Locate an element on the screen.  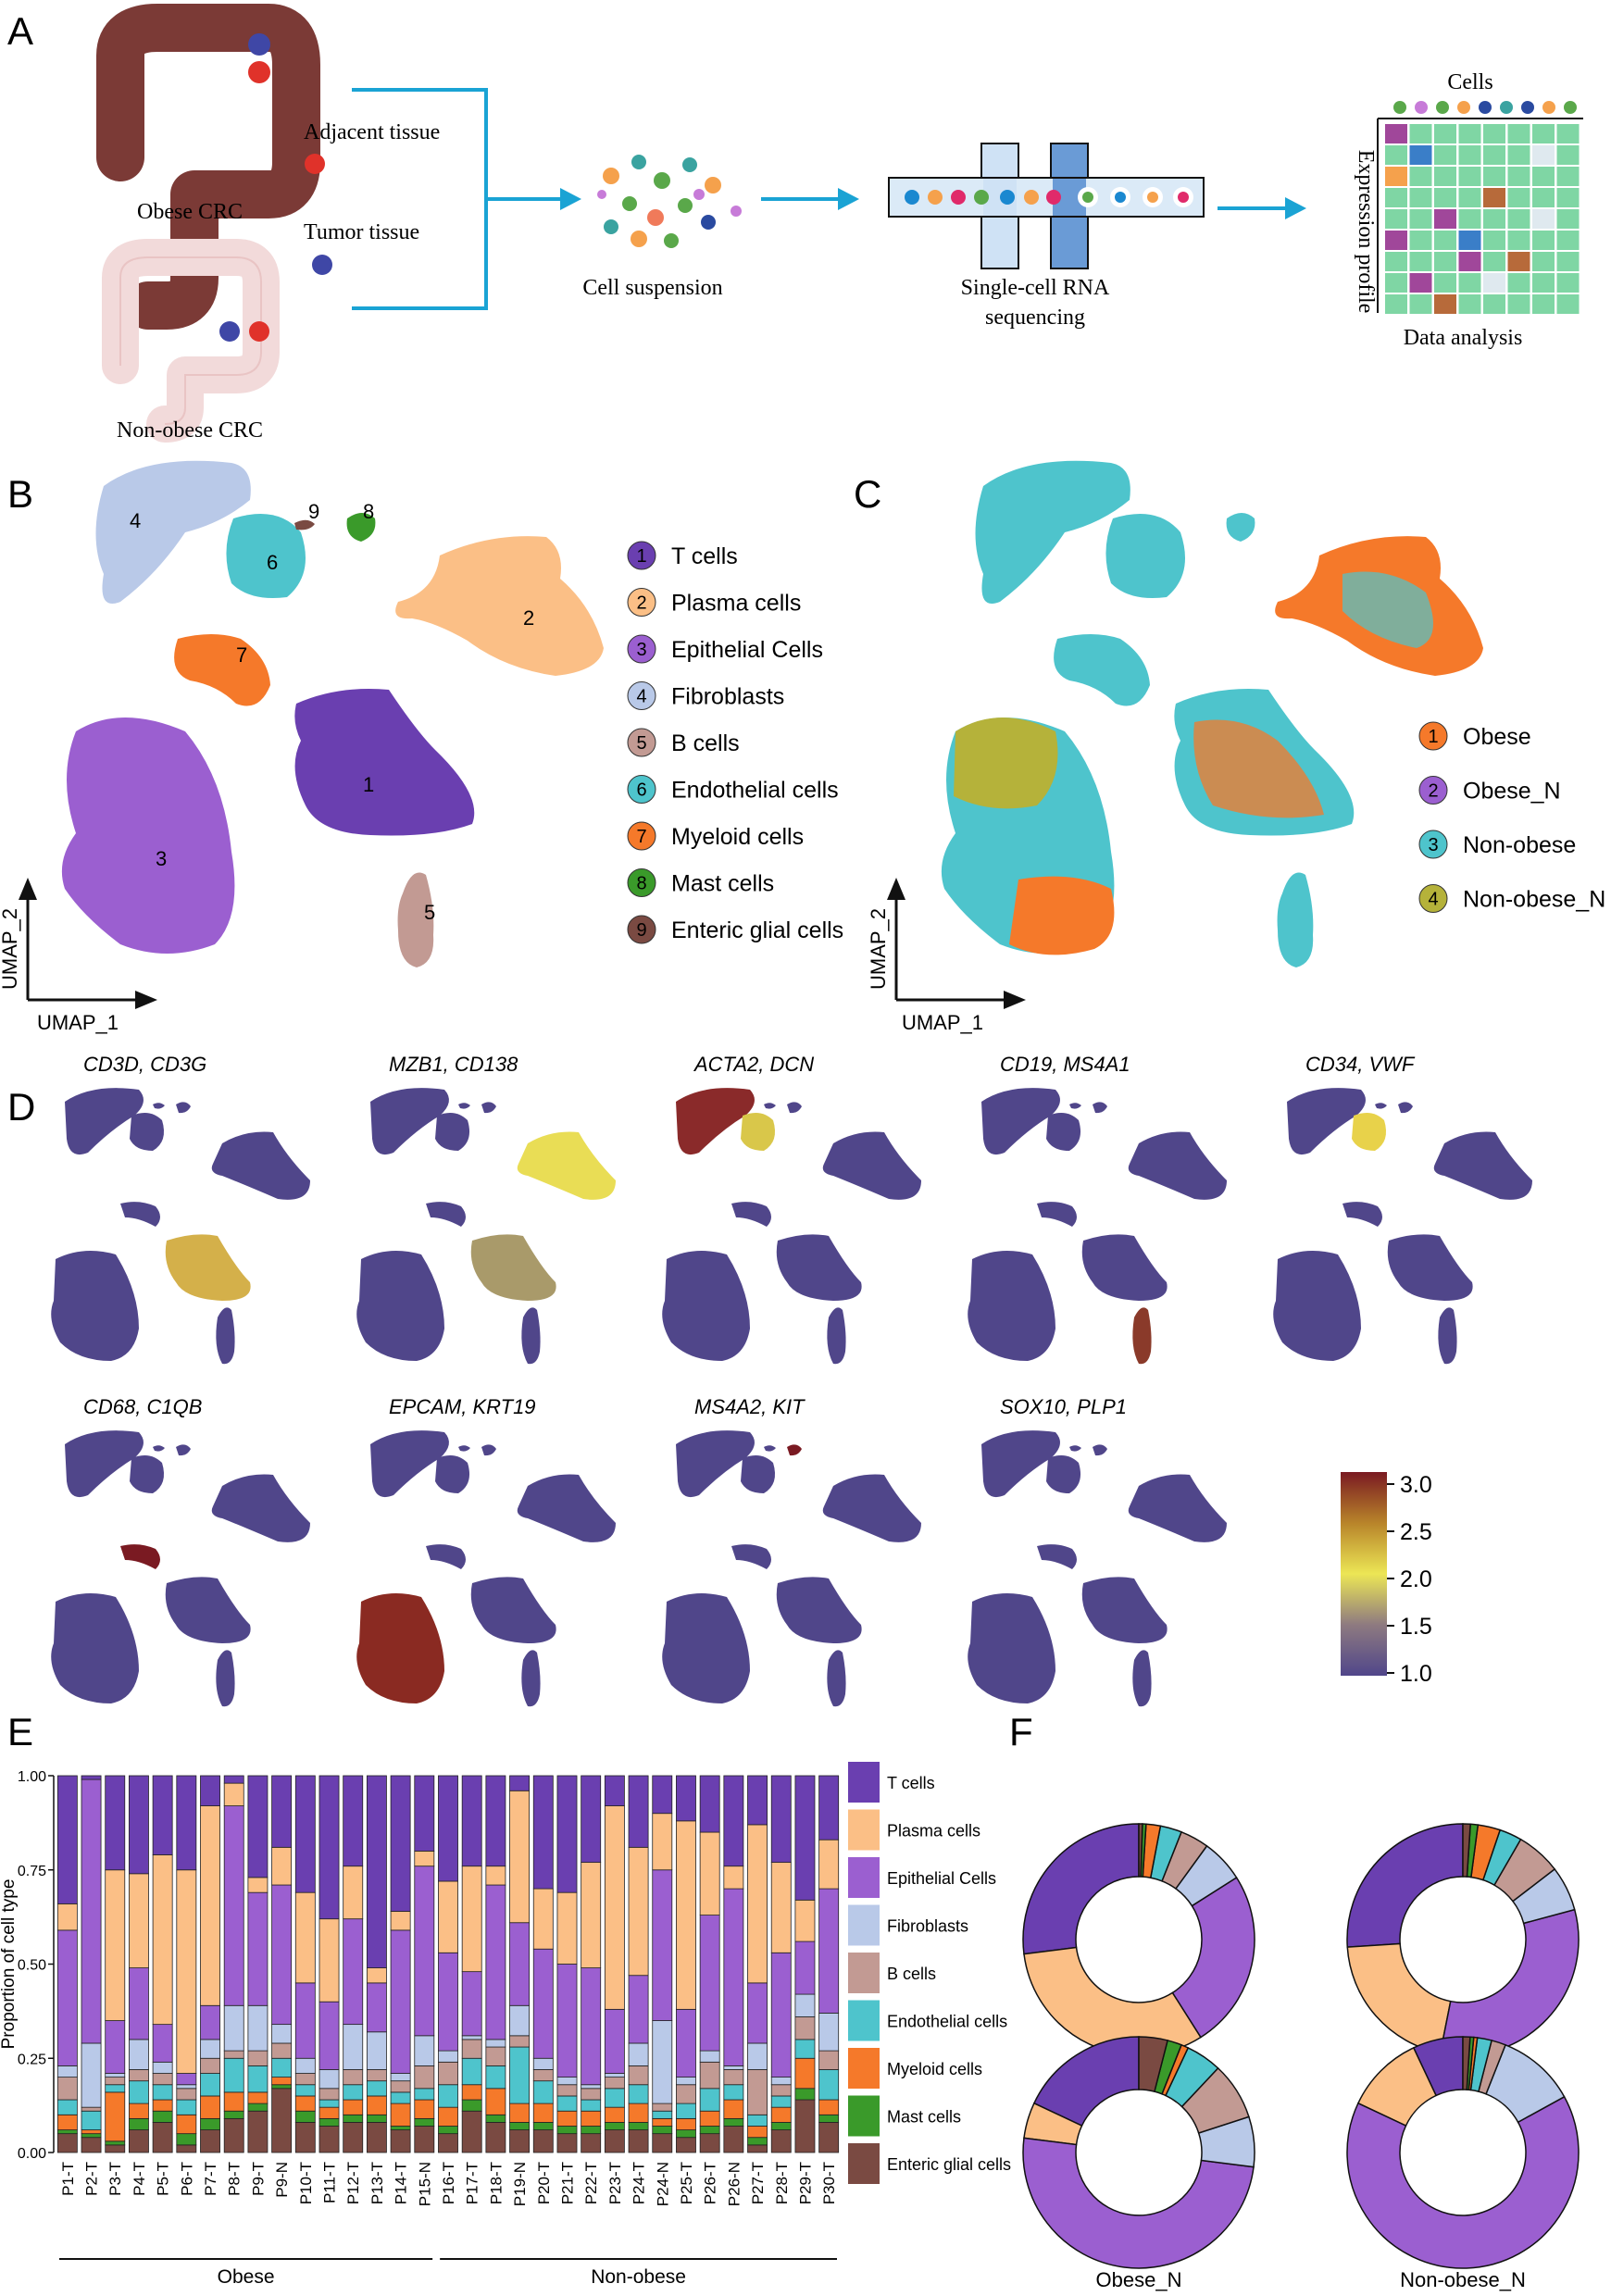
colorbar-tick-label: 1.0 is located at coordinates (1416, 1674).